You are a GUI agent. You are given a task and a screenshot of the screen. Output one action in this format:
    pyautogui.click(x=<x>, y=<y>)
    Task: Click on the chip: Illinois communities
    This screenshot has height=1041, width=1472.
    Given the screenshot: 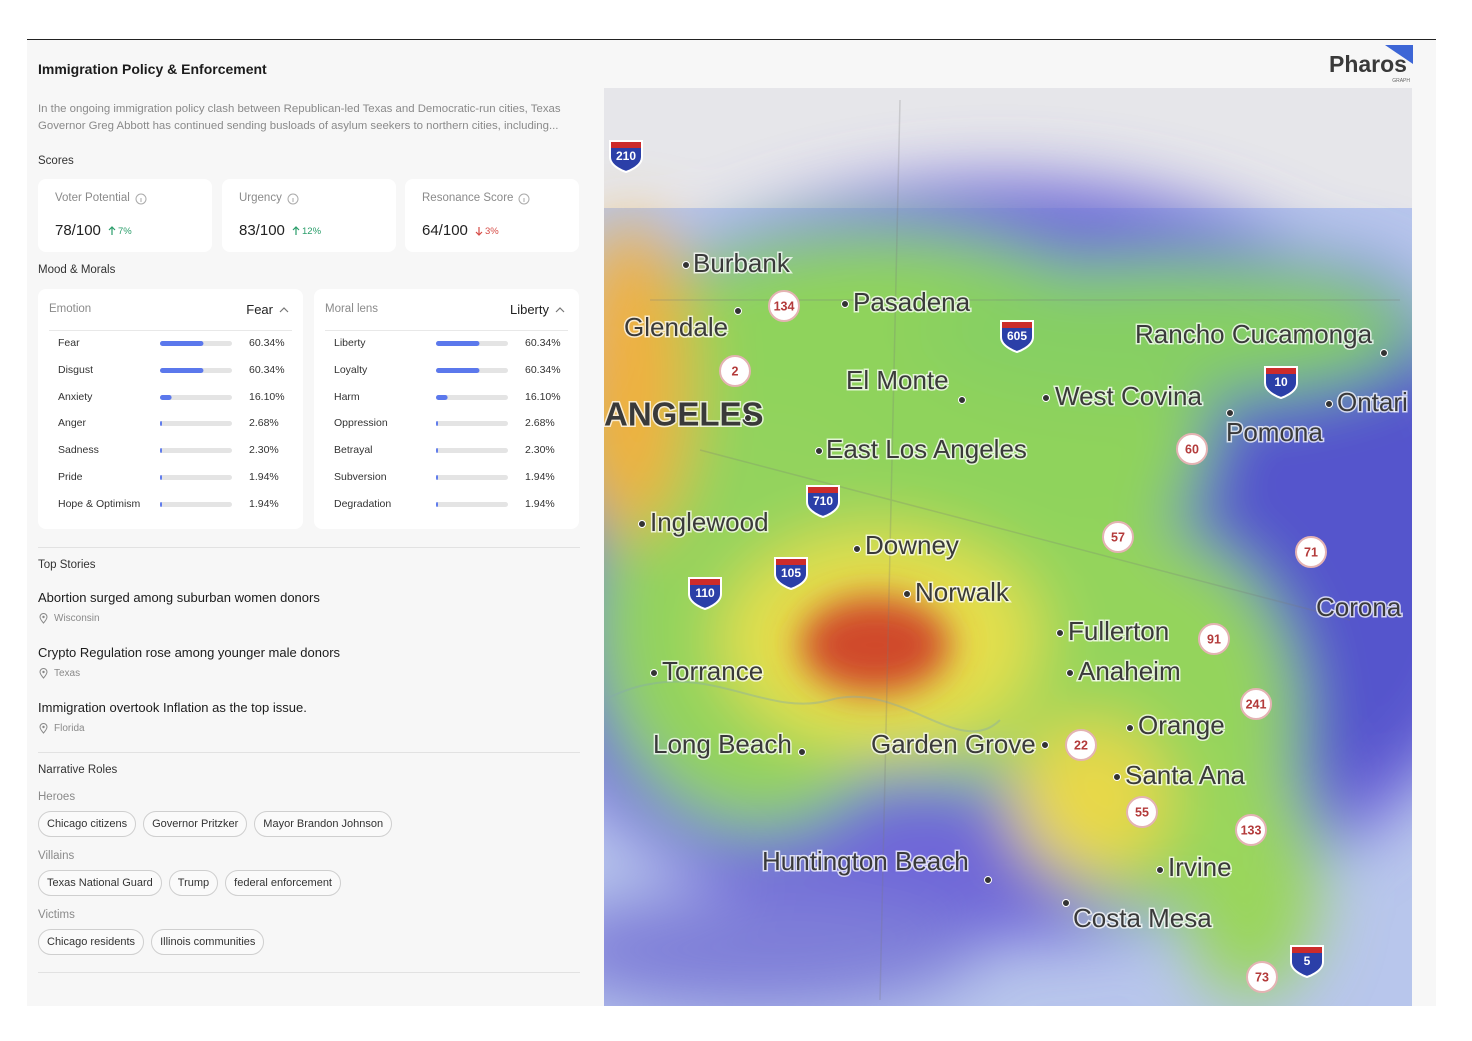 What is the action you would take?
    pyautogui.click(x=208, y=942)
    